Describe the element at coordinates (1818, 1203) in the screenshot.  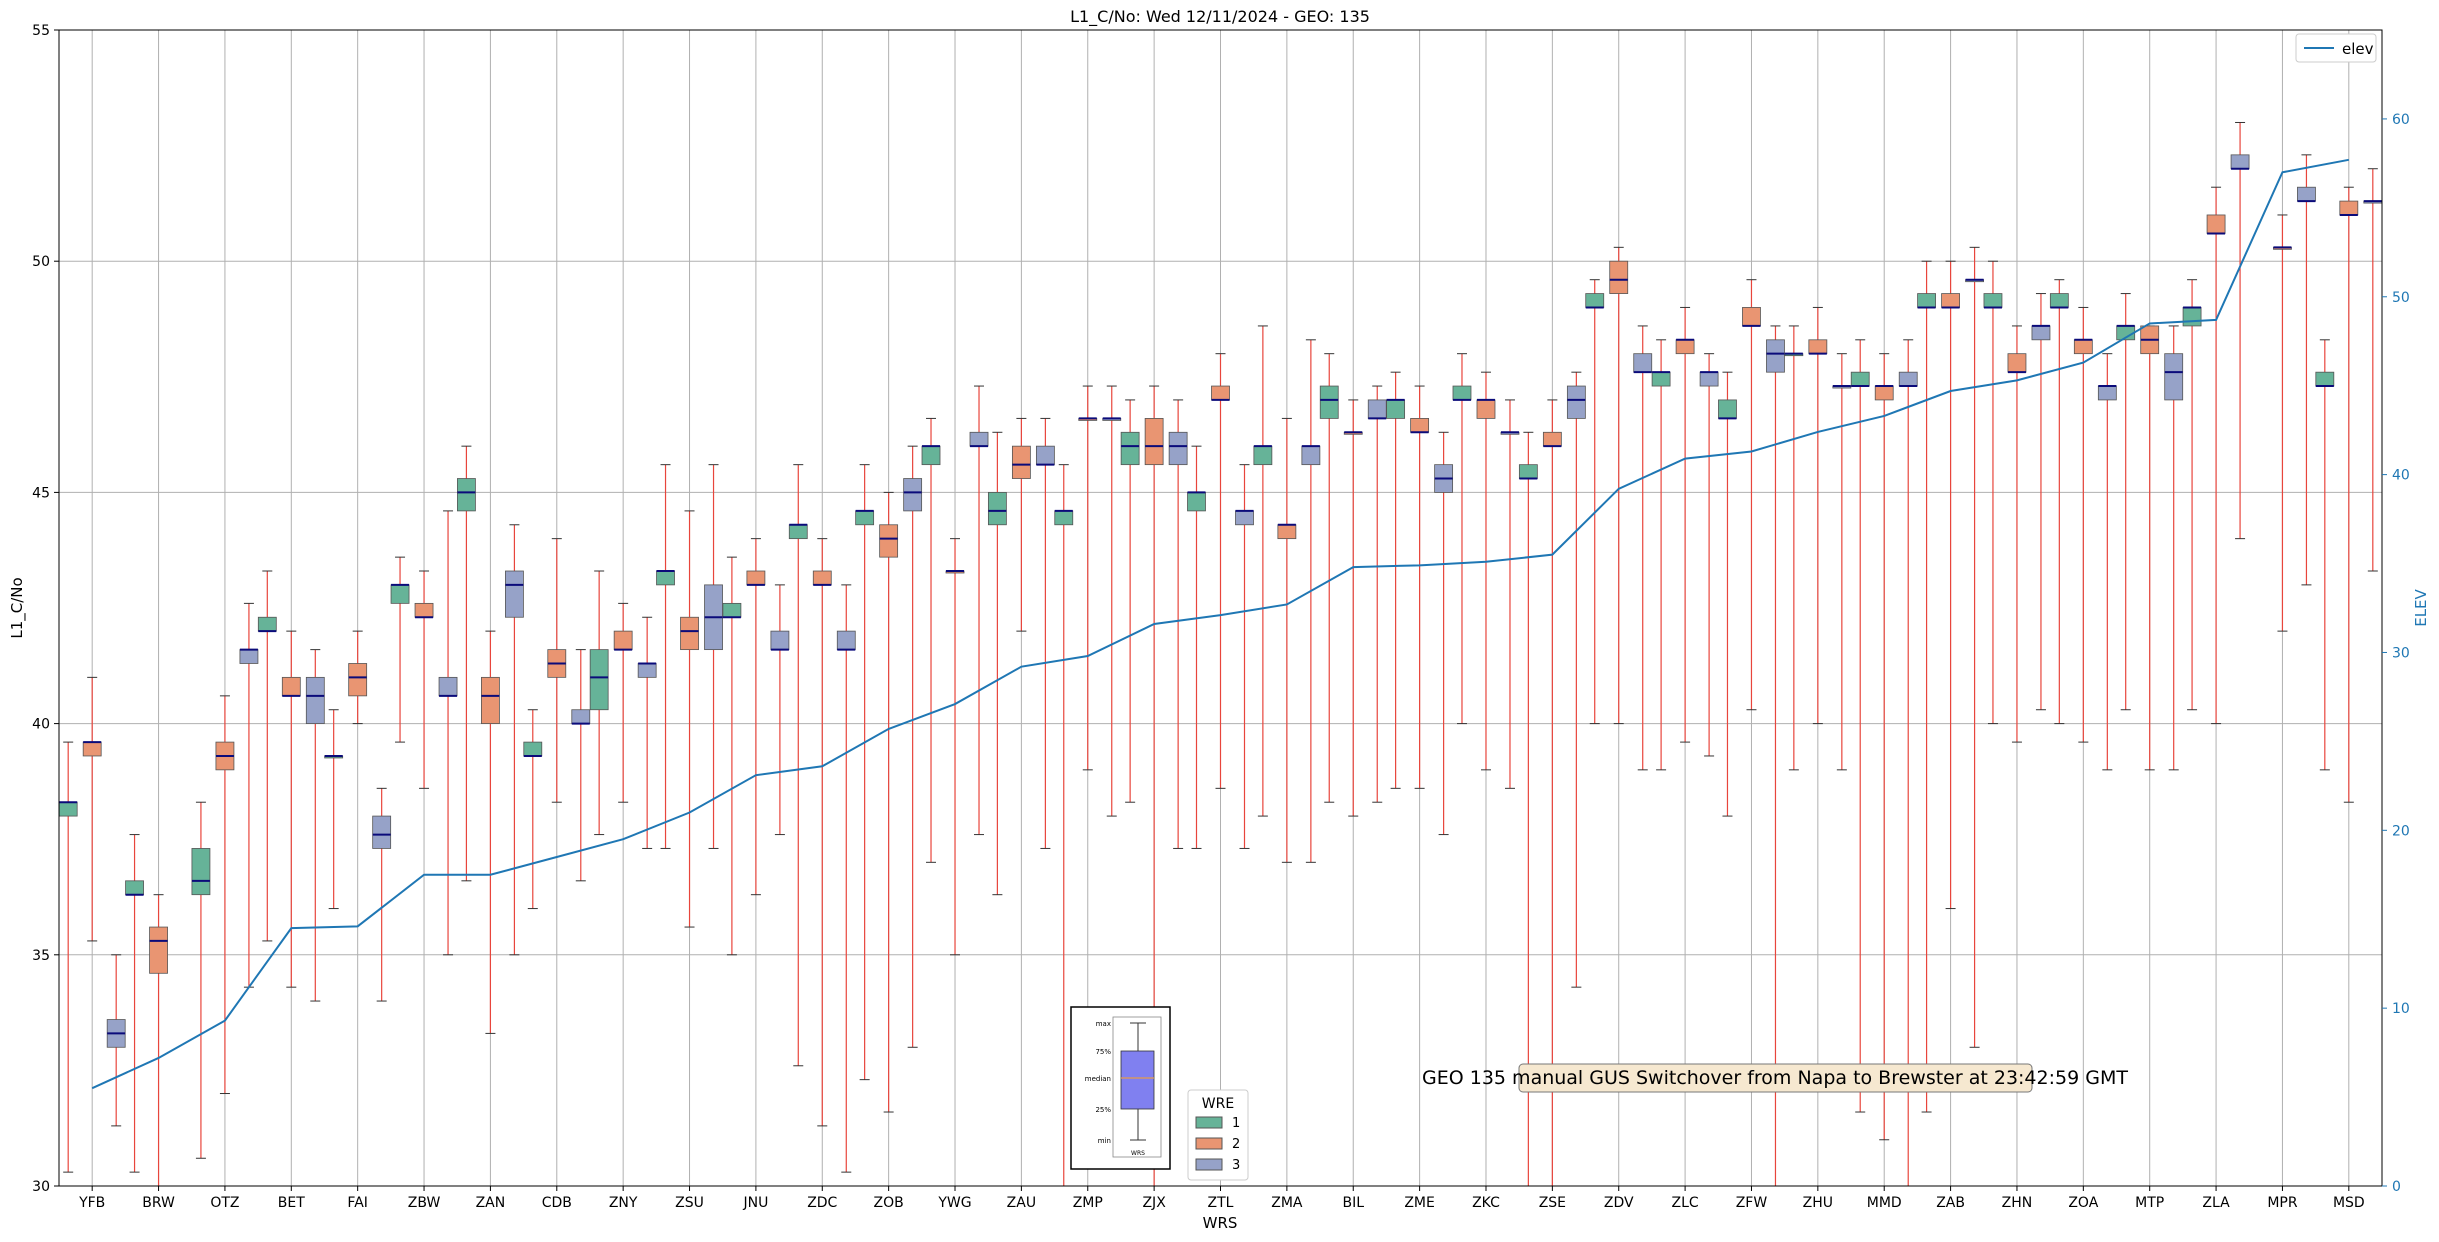
I see `x-tick-label: ZHU` at that location.